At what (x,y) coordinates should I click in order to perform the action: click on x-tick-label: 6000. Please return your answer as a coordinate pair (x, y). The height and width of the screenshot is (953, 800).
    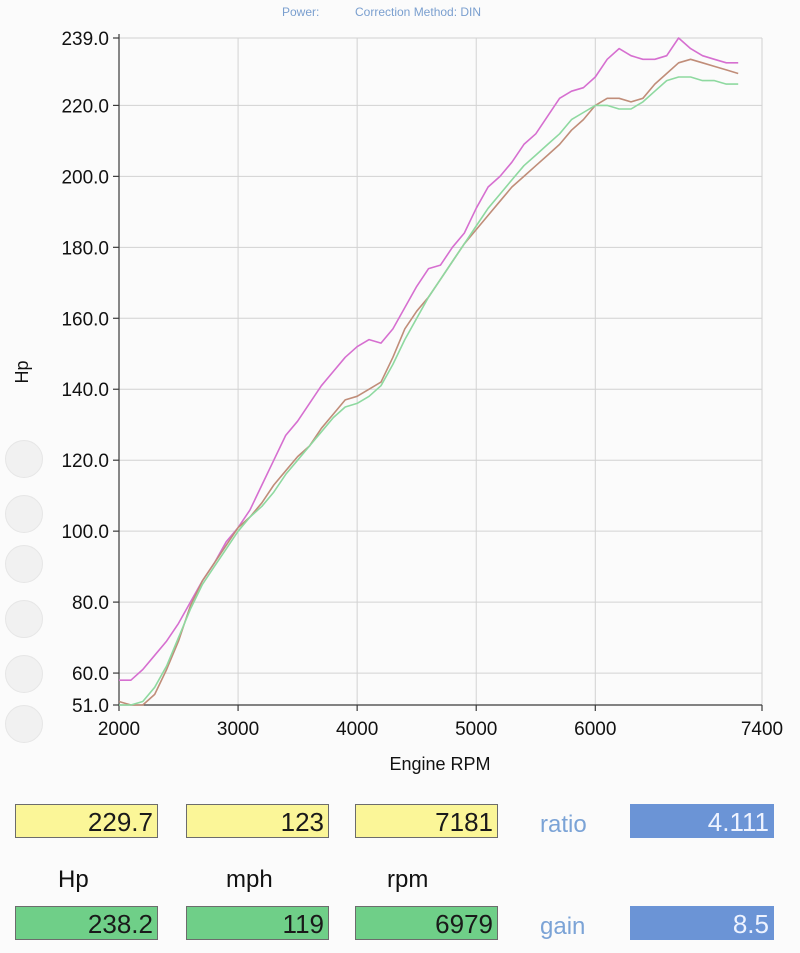
    Looking at the image, I should click on (595, 729).